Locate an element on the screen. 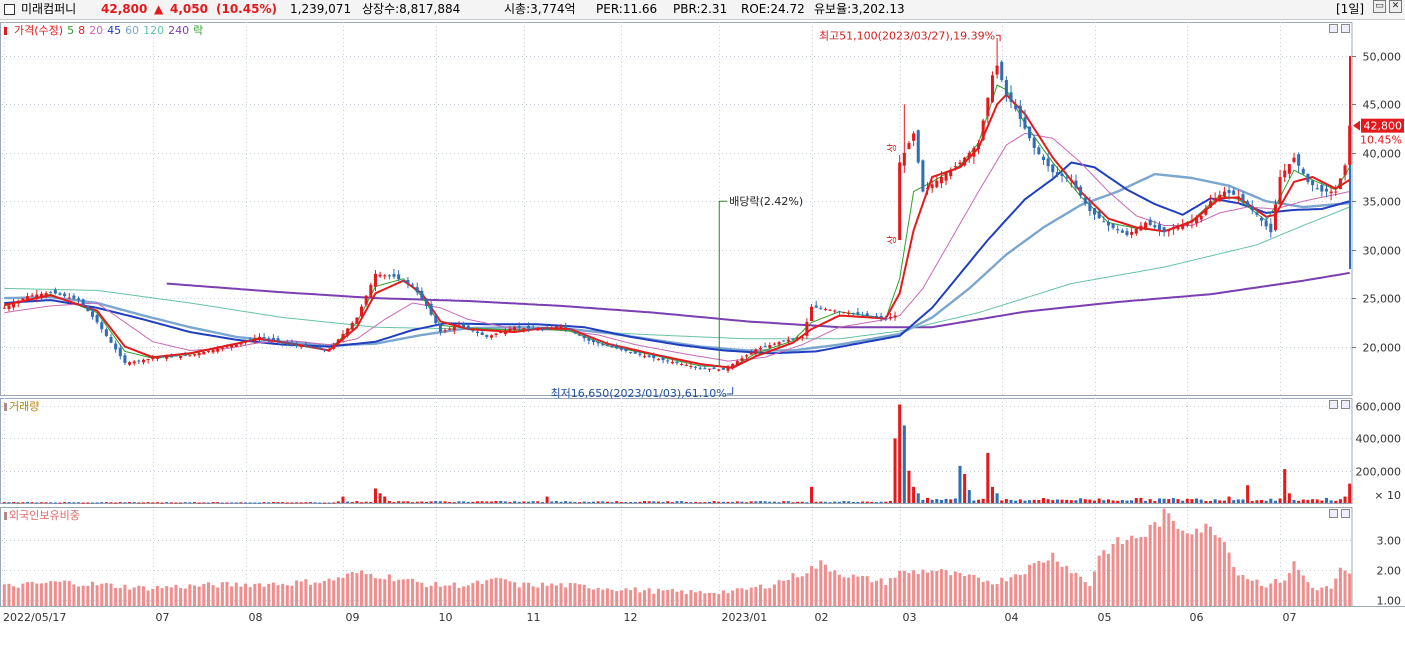  high-annotation: 최고51,100(2023/03/27),19.39% is located at coordinates (907, 35).